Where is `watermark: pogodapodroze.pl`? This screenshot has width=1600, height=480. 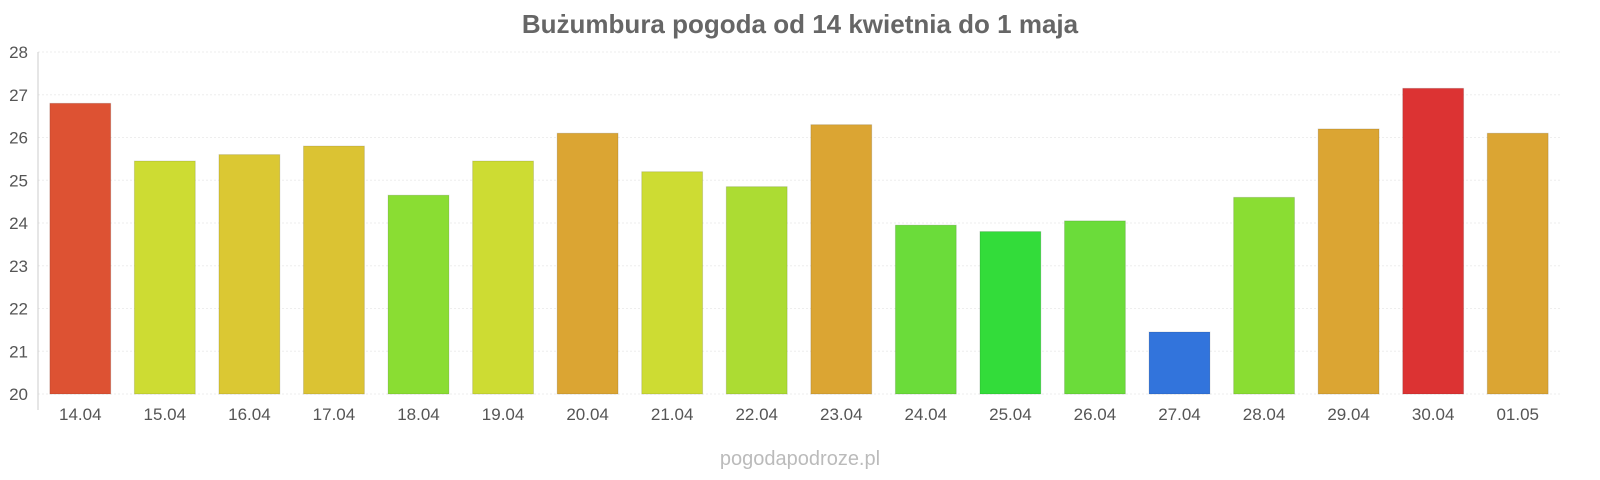
watermark: pogodapodroze.pl is located at coordinates (800, 459).